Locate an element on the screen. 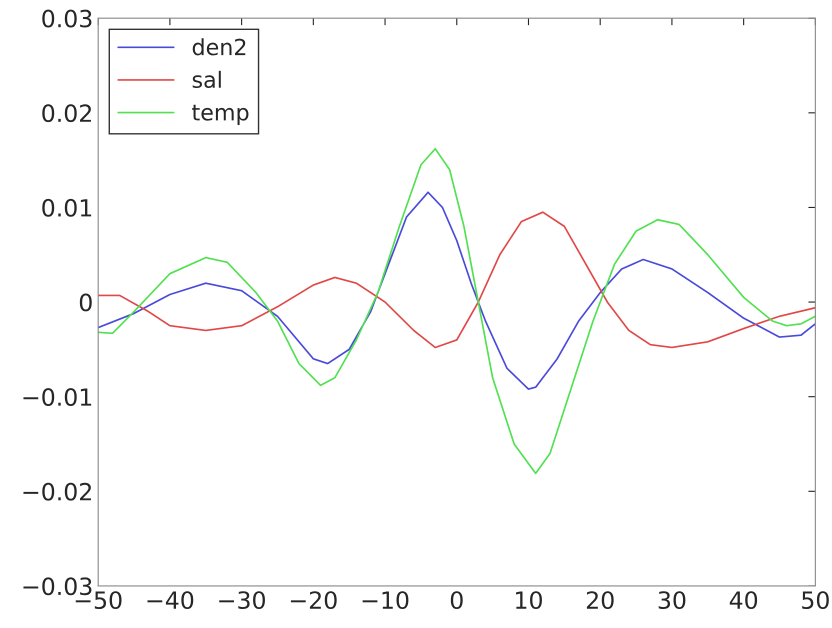 The image size is (832, 628). x-tick-label: −20 is located at coordinates (313, 600).